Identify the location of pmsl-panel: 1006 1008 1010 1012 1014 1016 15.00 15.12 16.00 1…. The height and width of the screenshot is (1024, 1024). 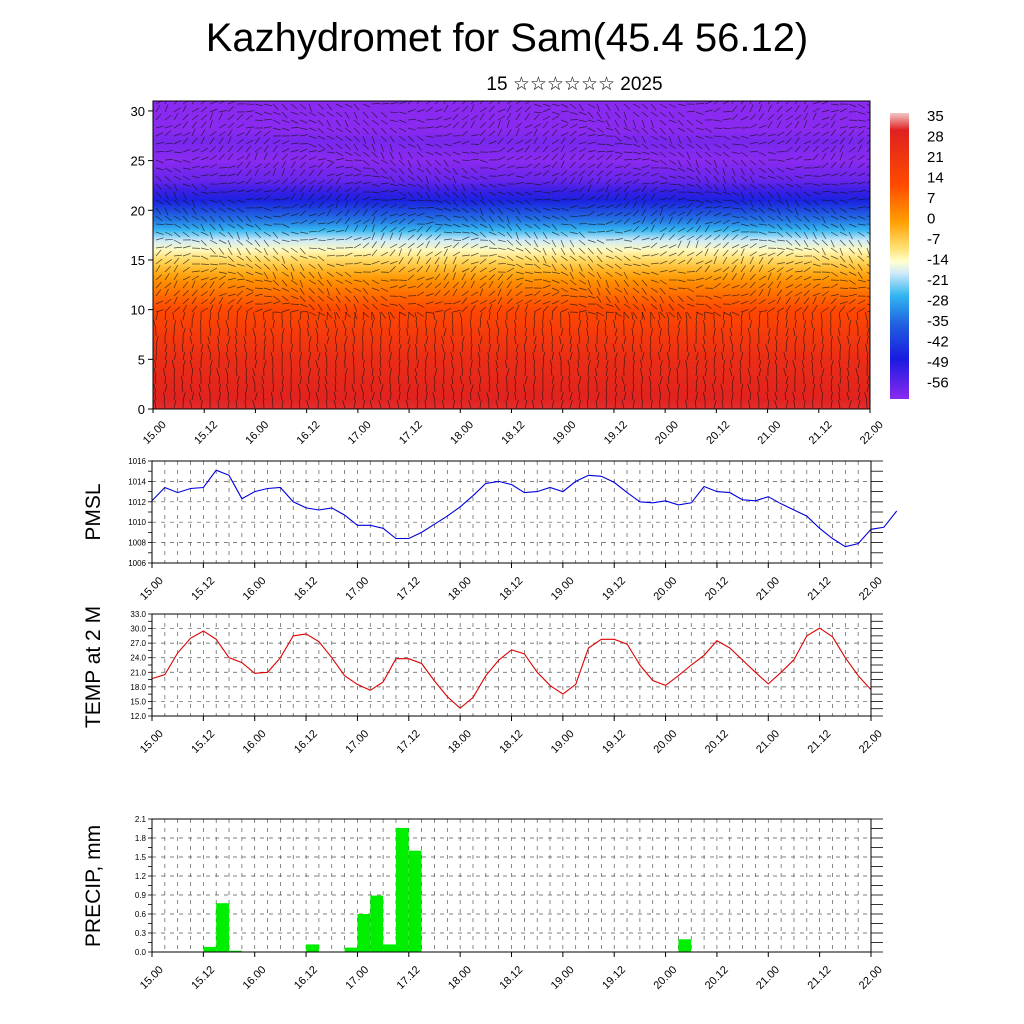
(490, 530).